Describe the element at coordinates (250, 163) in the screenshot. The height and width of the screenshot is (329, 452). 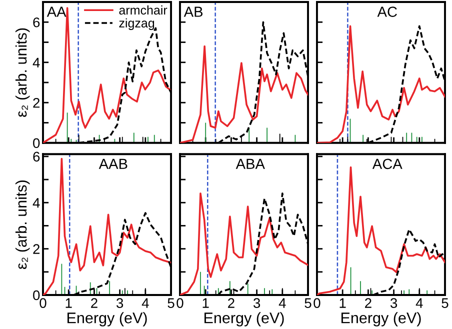
I see `chart-title: ABA` at that location.